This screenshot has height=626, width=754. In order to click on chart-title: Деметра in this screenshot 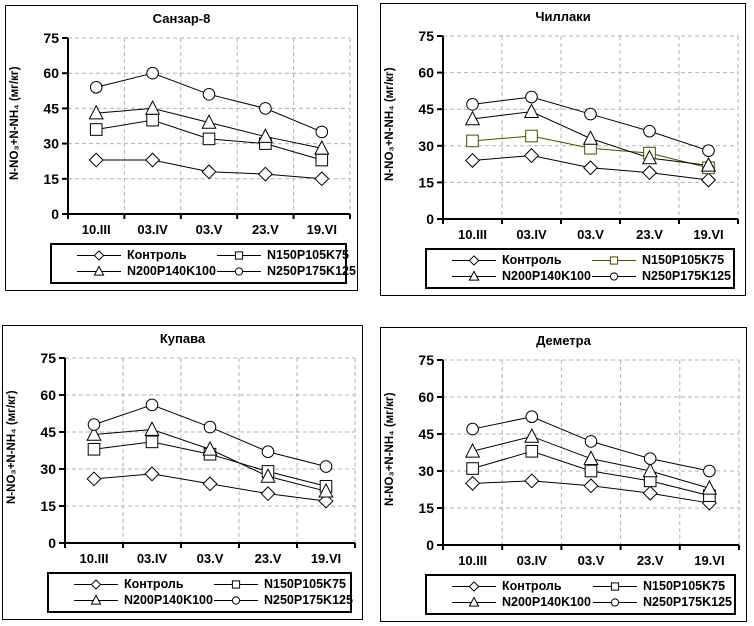, I will do `click(563, 340)`.